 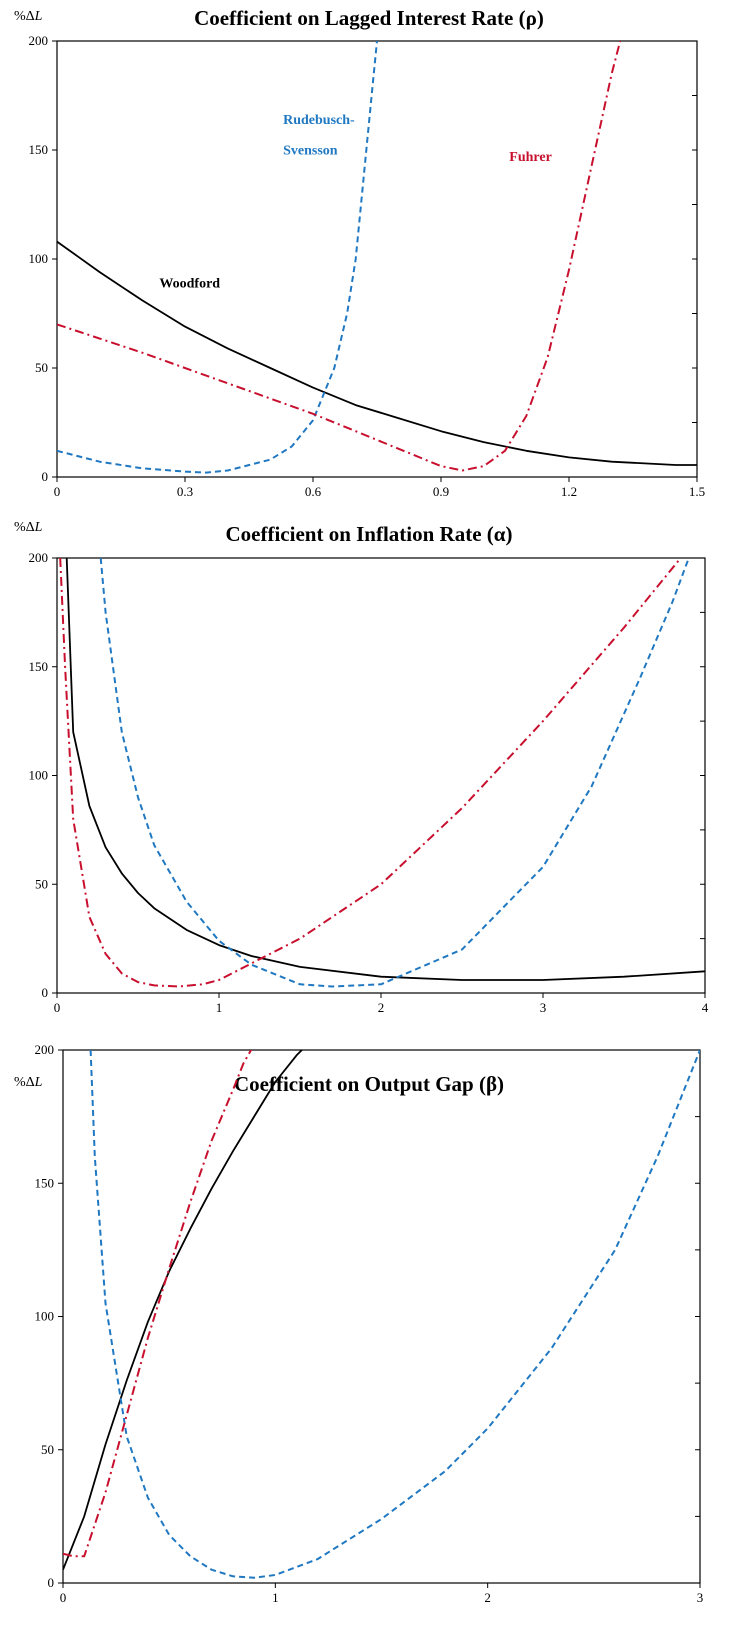 What do you see at coordinates (158, 1304) in the screenshot?
I see `series-line-fuhrer` at bounding box center [158, 1304].